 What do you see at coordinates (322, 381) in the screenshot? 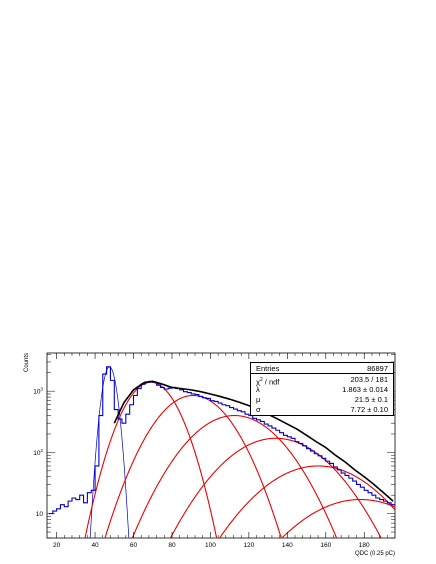
I see `stats-row: χ2 / ndf 203.5 / 181` at bounding box center [322, 381].